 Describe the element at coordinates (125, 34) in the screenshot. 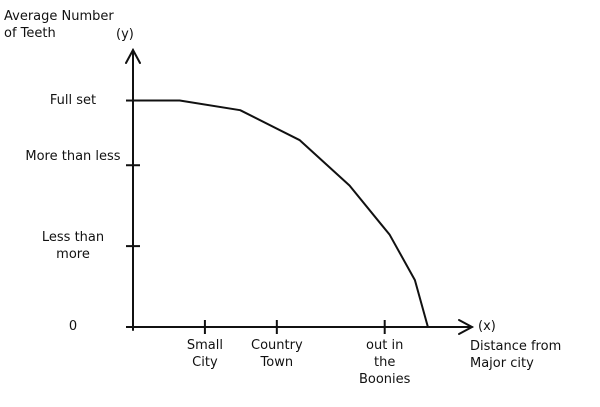

I see `y-symbol: (y)` at that location.